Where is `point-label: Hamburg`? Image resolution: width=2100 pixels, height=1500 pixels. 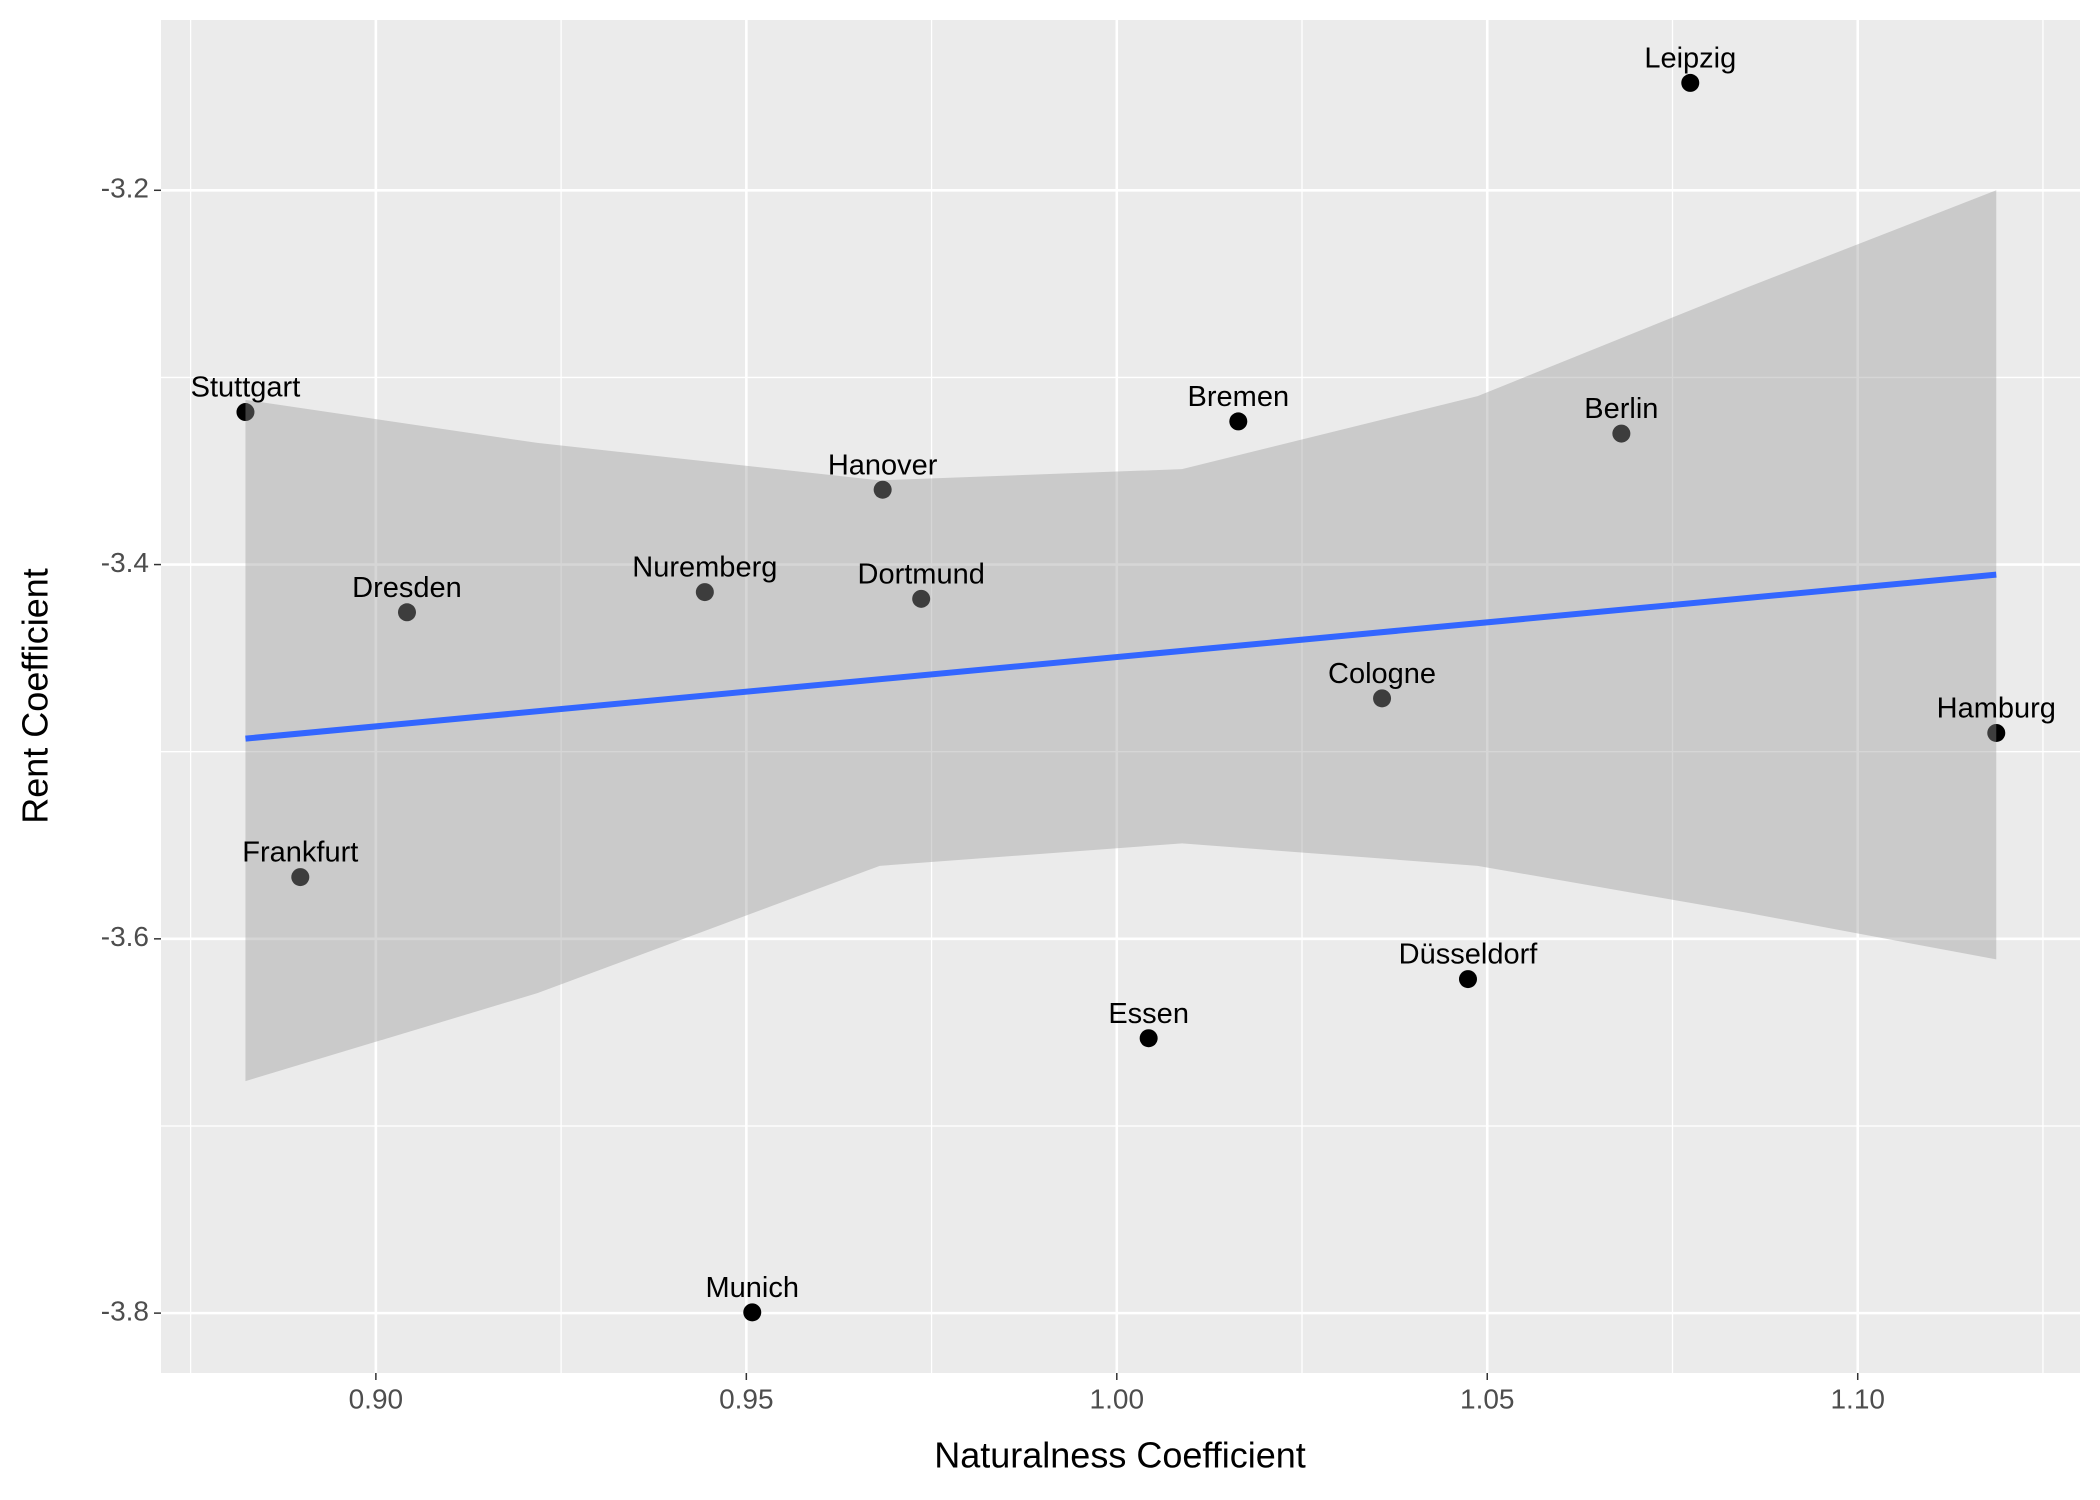
point-label: Hamburg is located at coordinates (1996, 709).